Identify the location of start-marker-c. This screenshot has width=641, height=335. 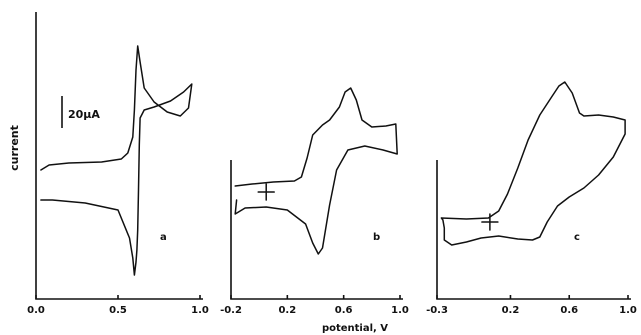
(490, 222).